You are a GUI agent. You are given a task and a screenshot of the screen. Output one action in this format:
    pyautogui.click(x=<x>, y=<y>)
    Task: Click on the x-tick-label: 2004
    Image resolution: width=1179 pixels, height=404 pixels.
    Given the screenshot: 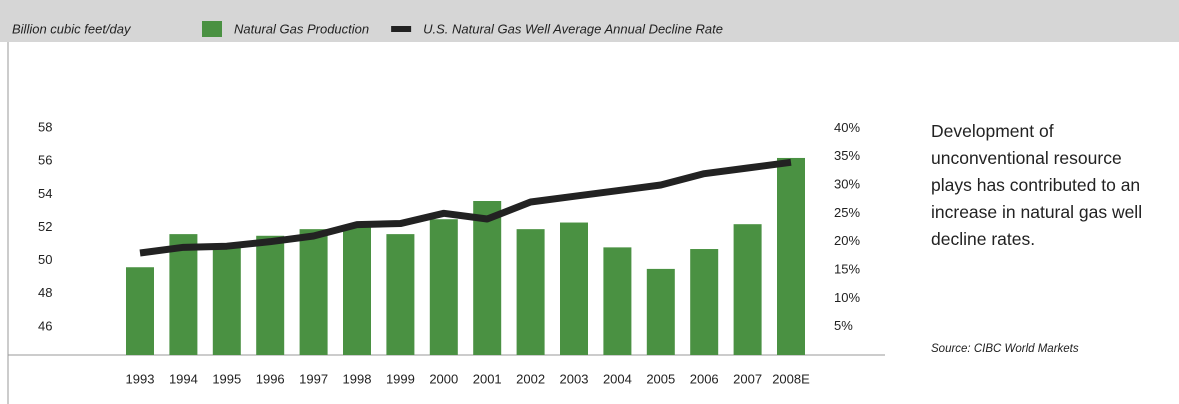 What is the action you would take?
    pyautogui.click(x=617, y=378)
    